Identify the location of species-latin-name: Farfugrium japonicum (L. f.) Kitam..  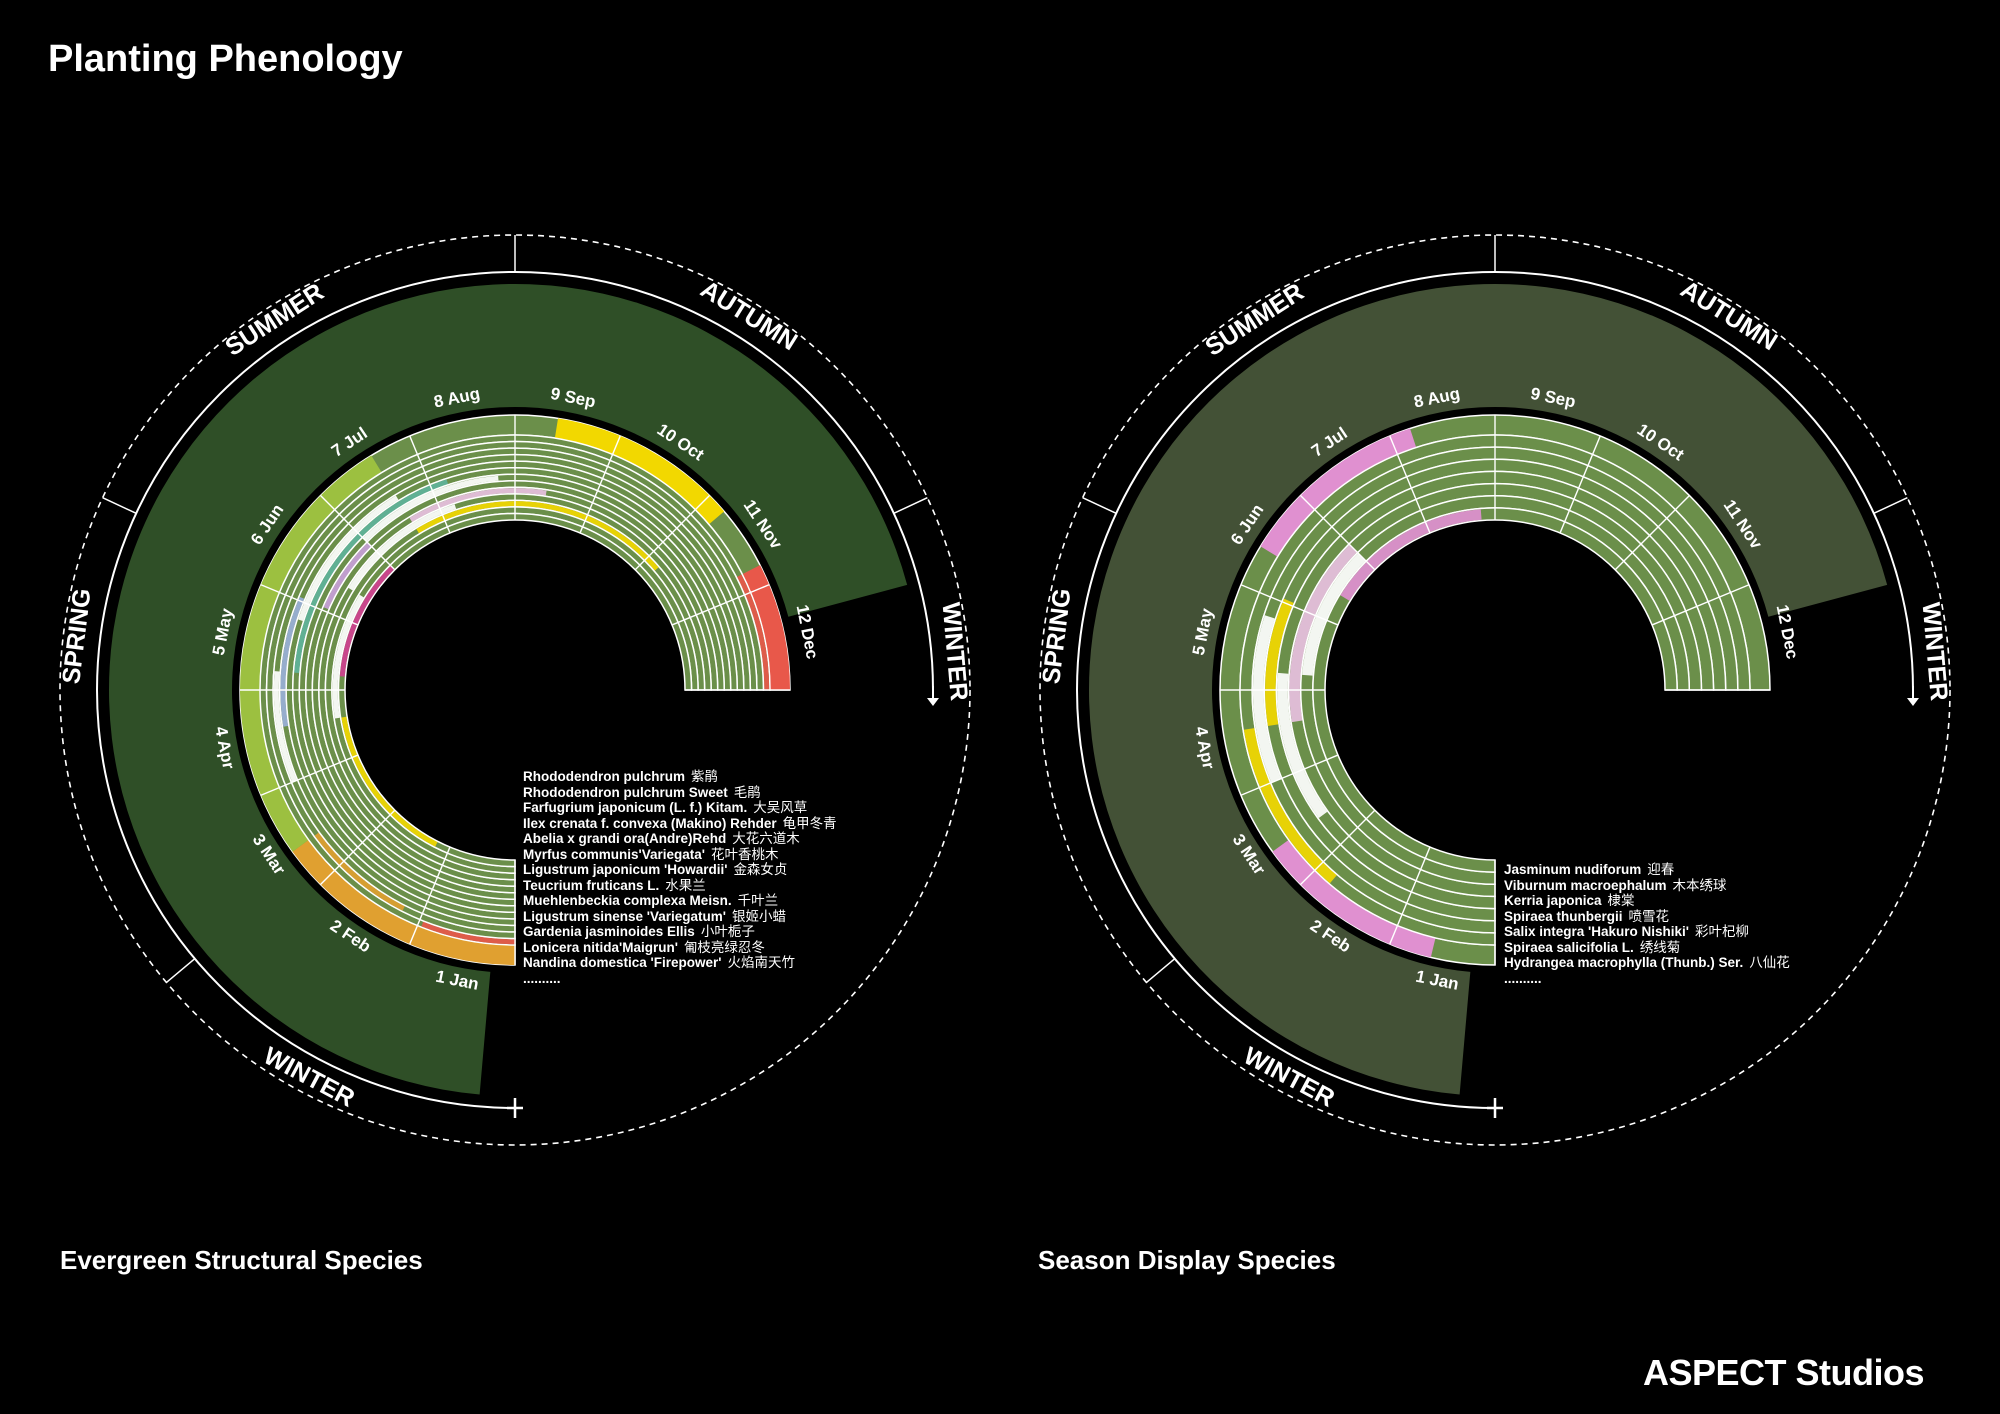
(635, 807).